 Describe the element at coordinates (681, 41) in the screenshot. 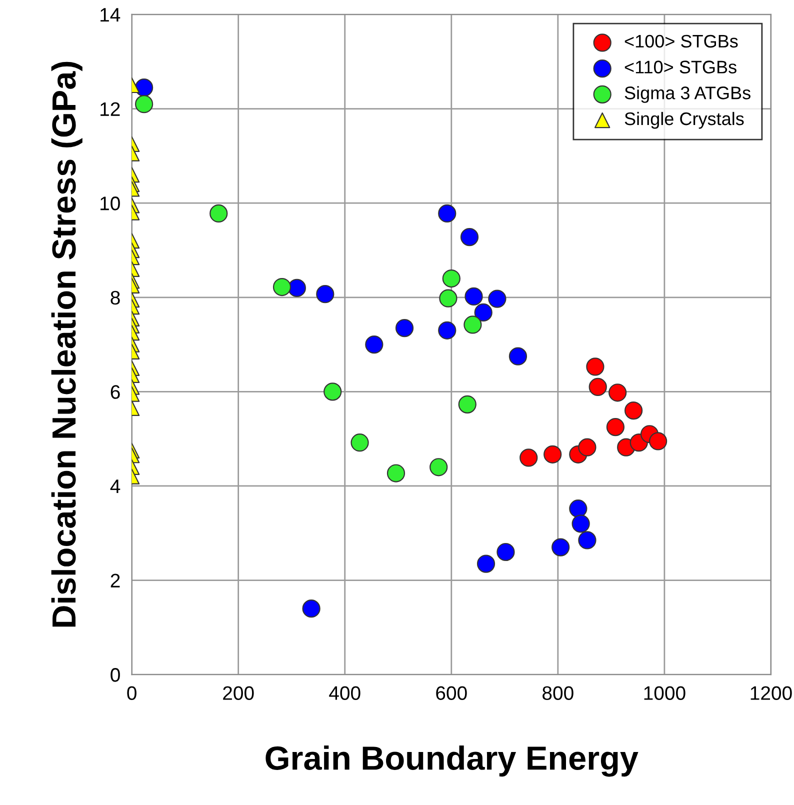

I see `legend-label: <100> STGBs` at that location.